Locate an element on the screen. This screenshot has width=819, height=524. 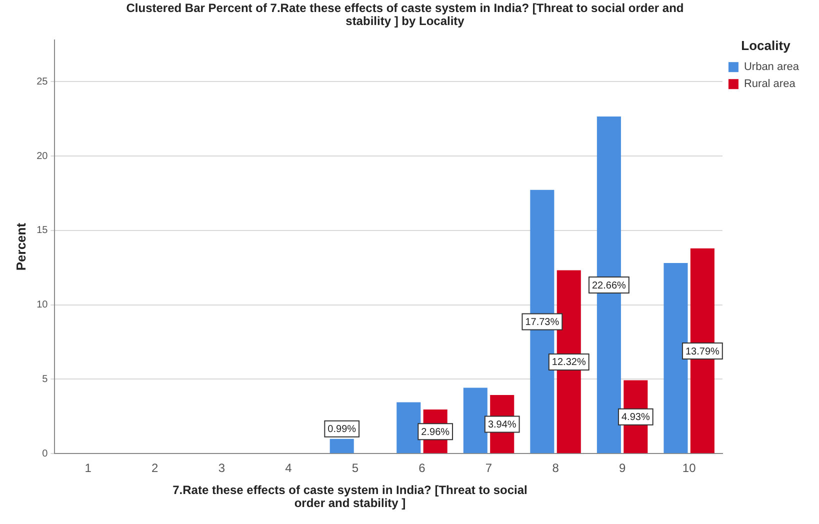
y-tick-label: 15 is located at coordinates (42, 230).